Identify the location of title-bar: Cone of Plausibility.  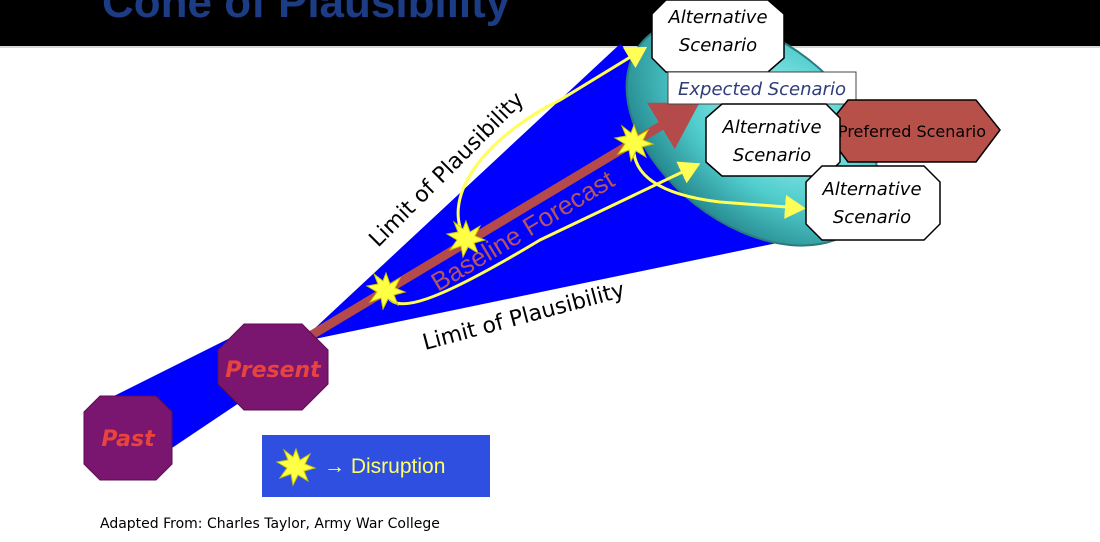
(550, 23).